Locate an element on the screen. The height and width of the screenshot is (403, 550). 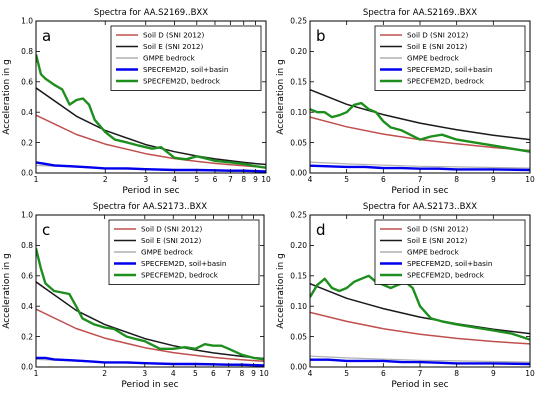
series-group is located at coordinates (420, 320).